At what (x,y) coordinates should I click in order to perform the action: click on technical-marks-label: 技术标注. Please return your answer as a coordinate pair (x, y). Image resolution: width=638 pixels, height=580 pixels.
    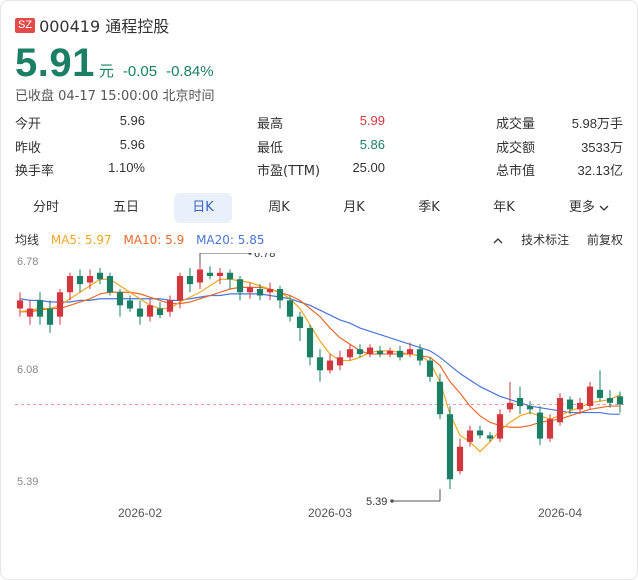
    Looking at the image, I should click on (545, 240).